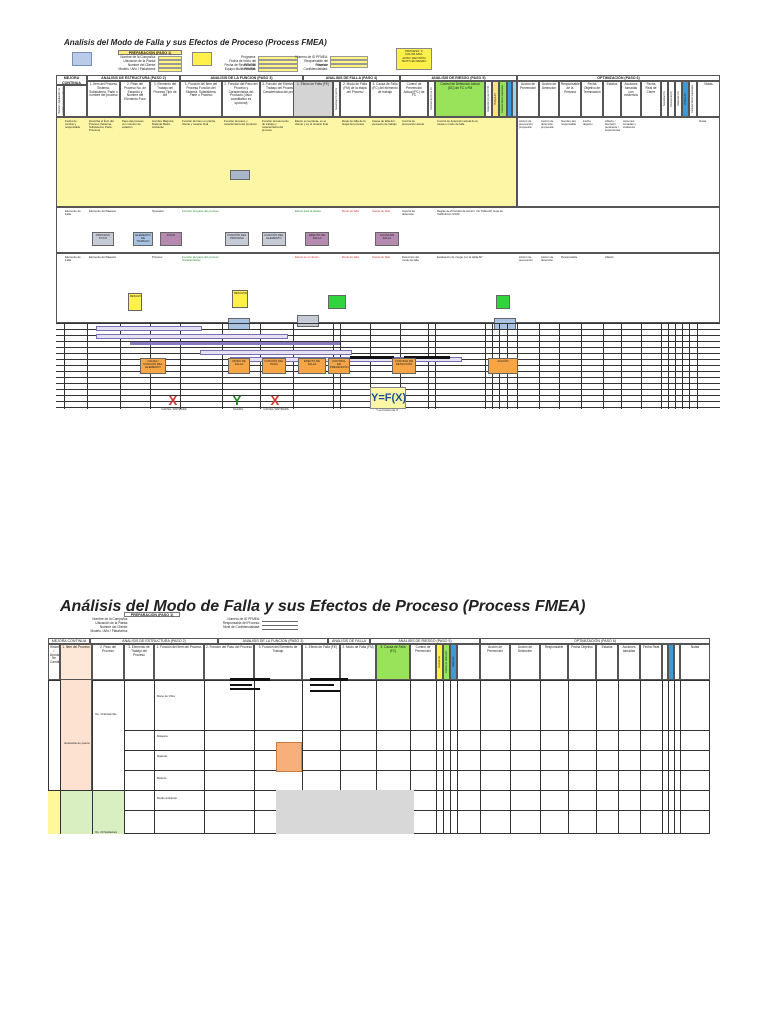  I want to click on p2-col-acciones: Acciones tomadas, so click(629, 662).